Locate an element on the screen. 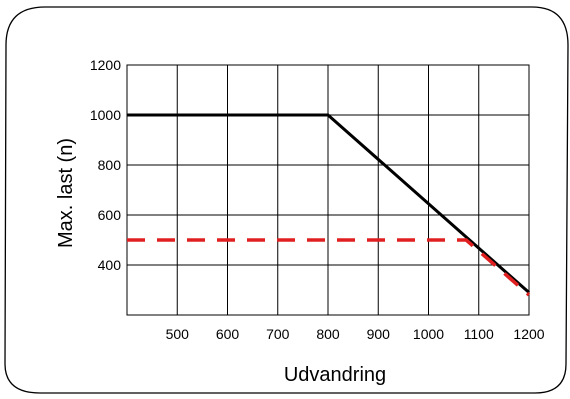  x-tick-label: 1000 is located at coordinates (428, 334).